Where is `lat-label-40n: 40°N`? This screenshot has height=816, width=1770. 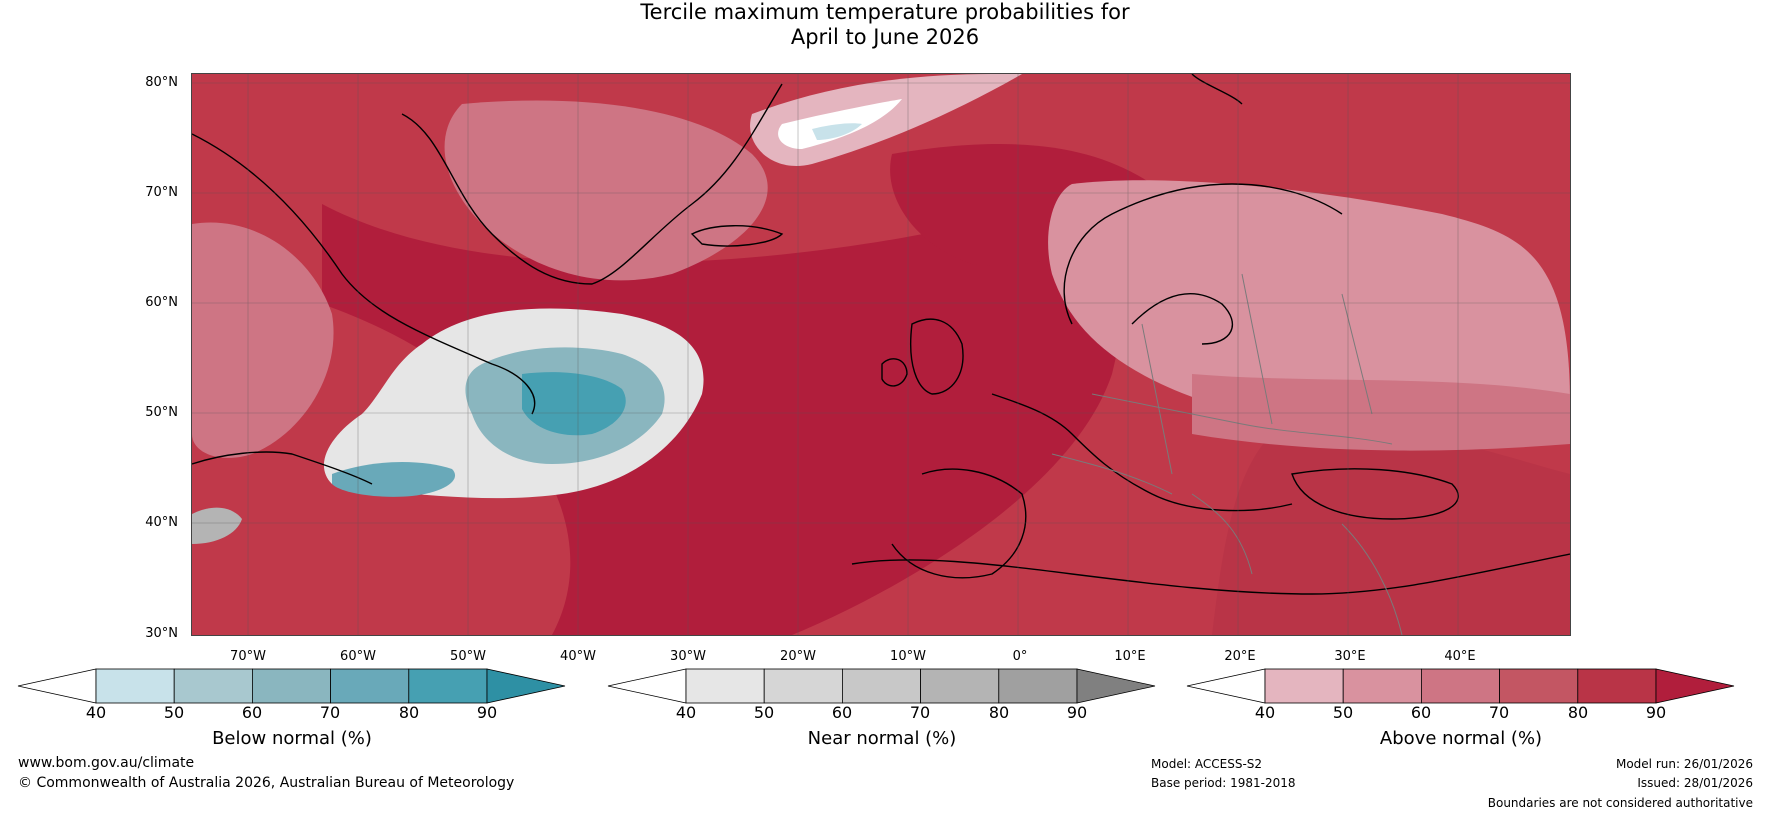 lat-label-40n: 40°N is located at coordinates (161, 522).